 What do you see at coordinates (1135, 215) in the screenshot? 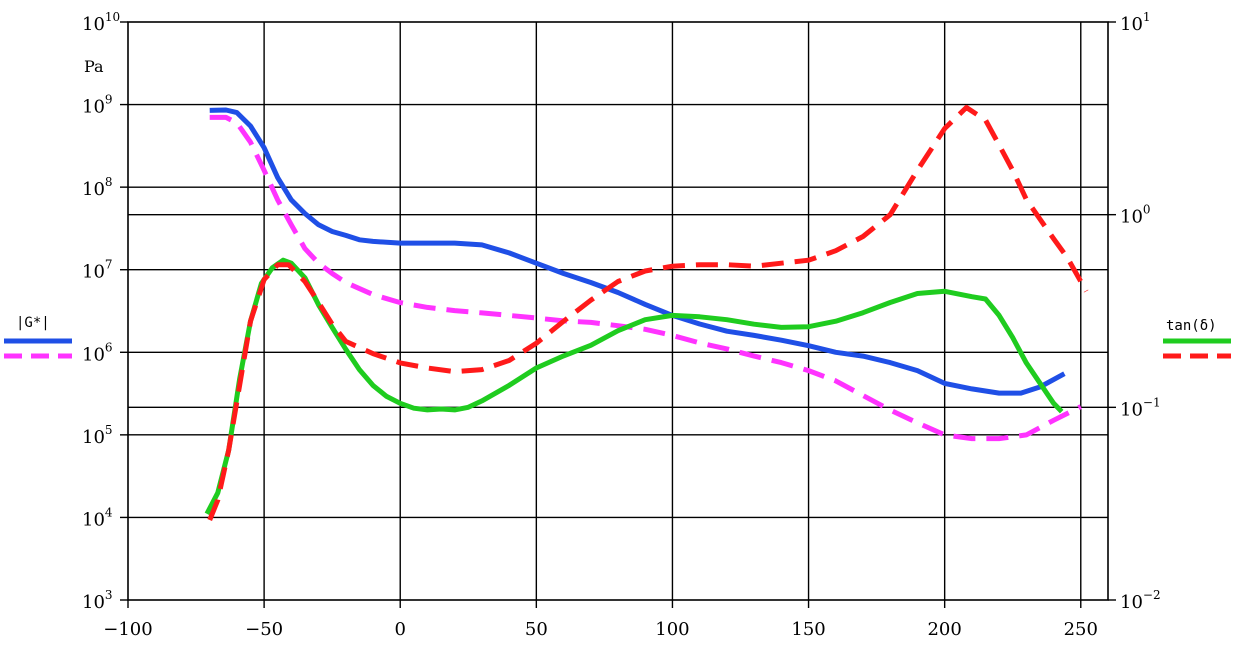
I see `y-right-tick-label: 10⁰` at bounding box center [1135, 215].